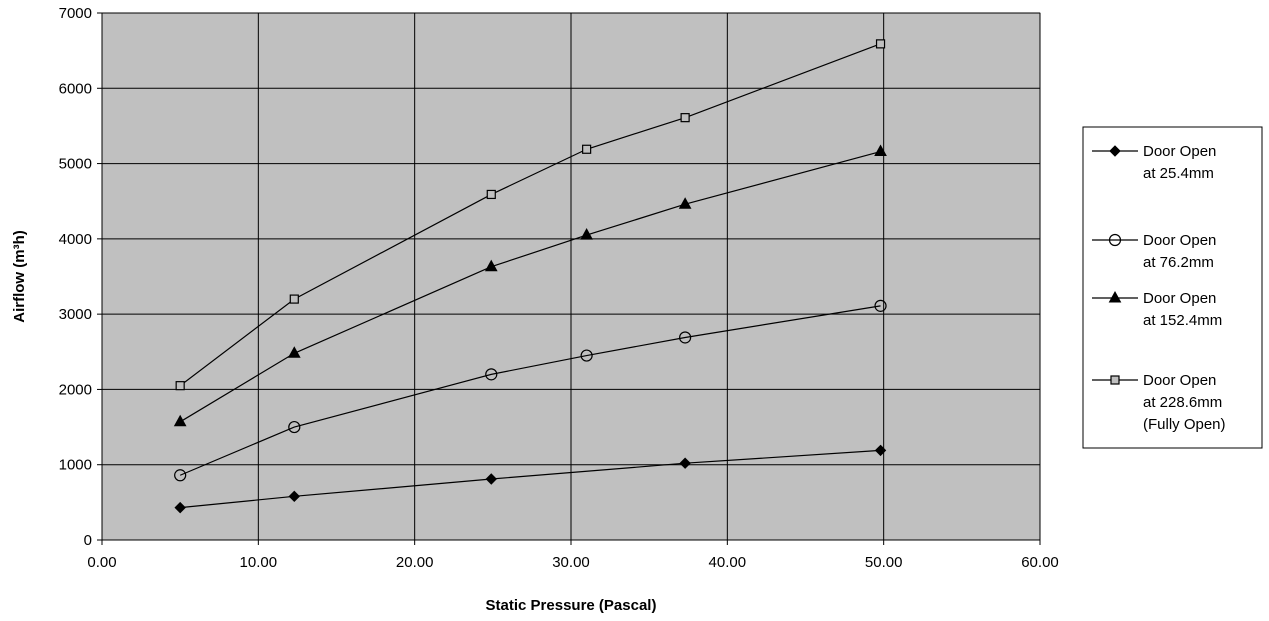 The image size is (1269, 621). I want to click on legend-entry: Door Open at 228.6mm (Fully Open), so click(1159, 402).